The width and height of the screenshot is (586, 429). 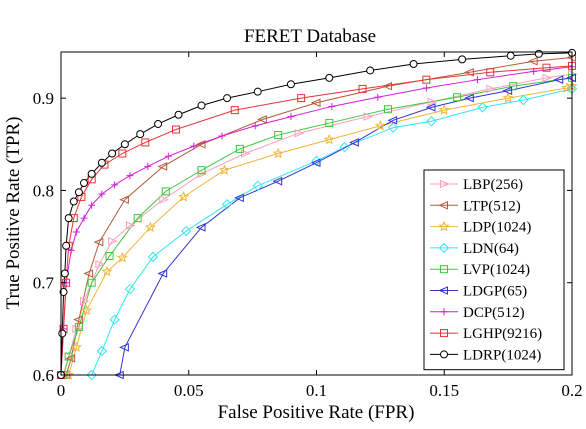 I want to click on legend-label: LDGP(65), so click(x=495, y=292).